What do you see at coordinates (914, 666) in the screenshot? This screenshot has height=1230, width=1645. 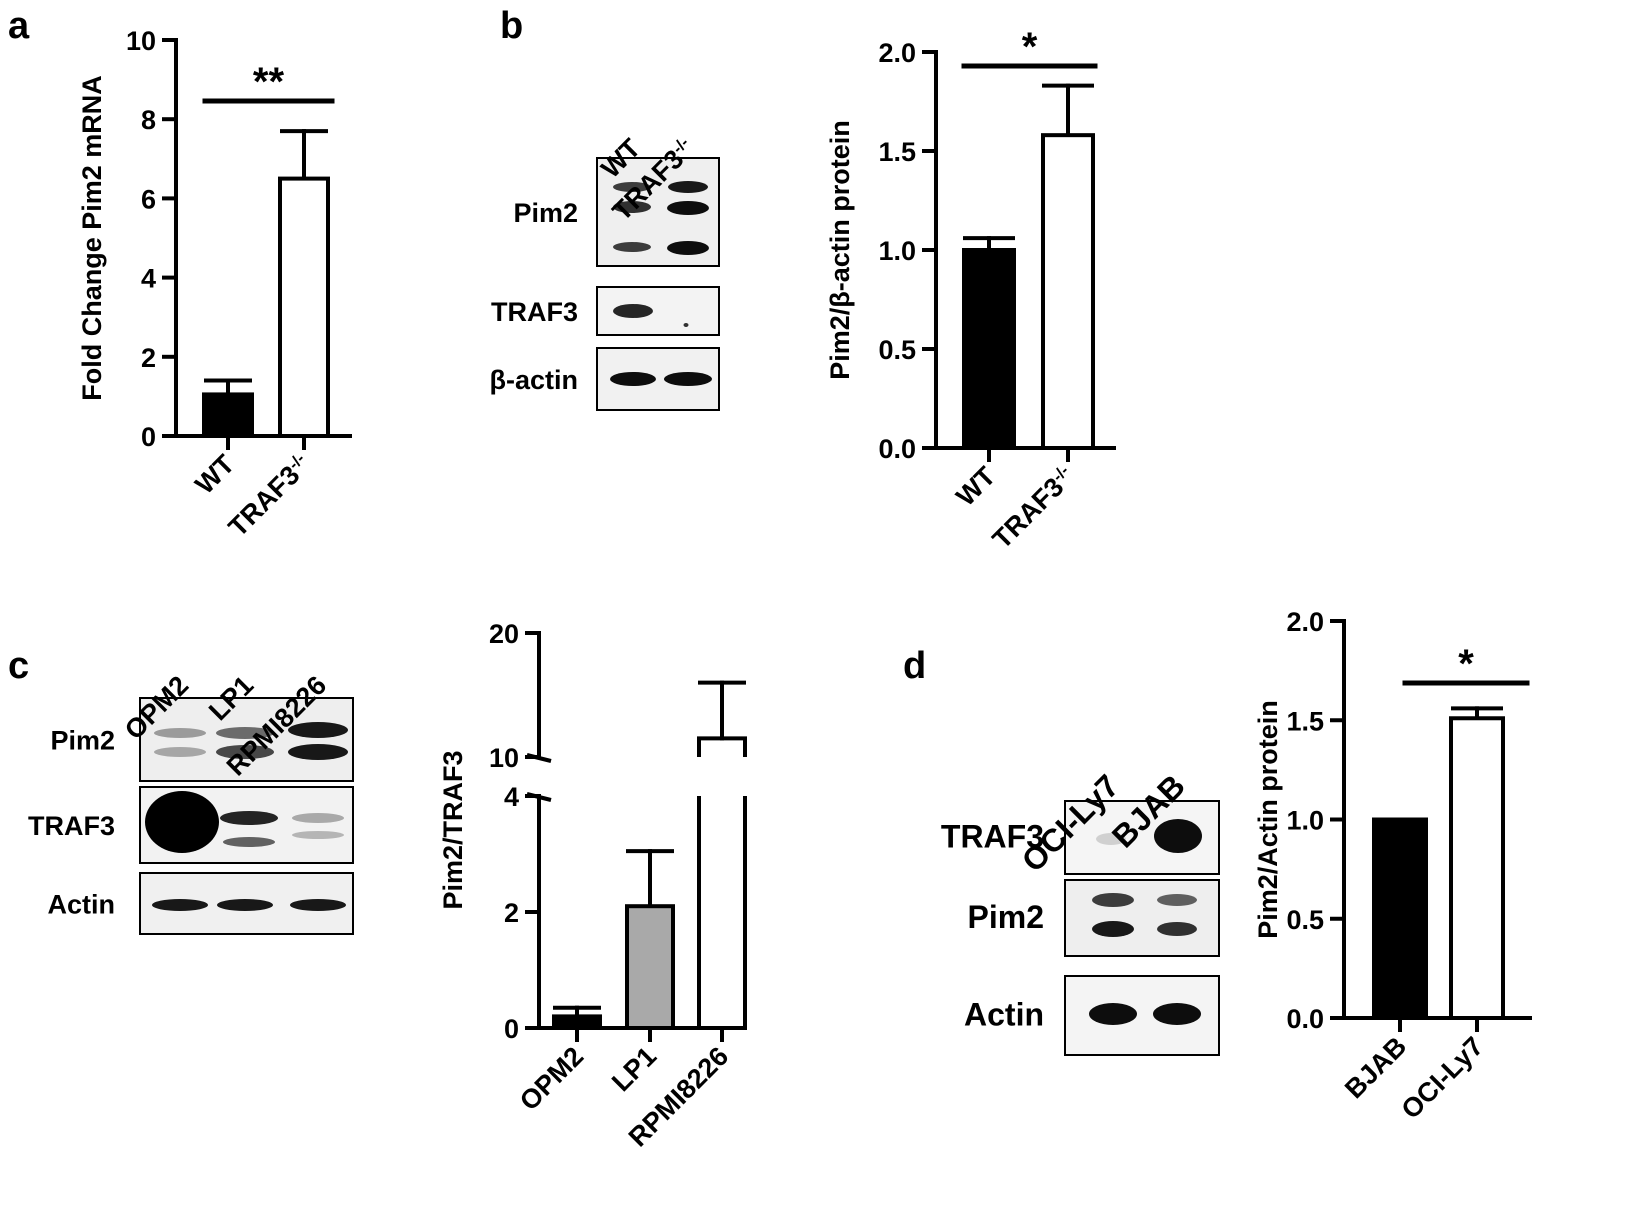 I see `panel-letter-d: d` at bounding box center [914, 666].